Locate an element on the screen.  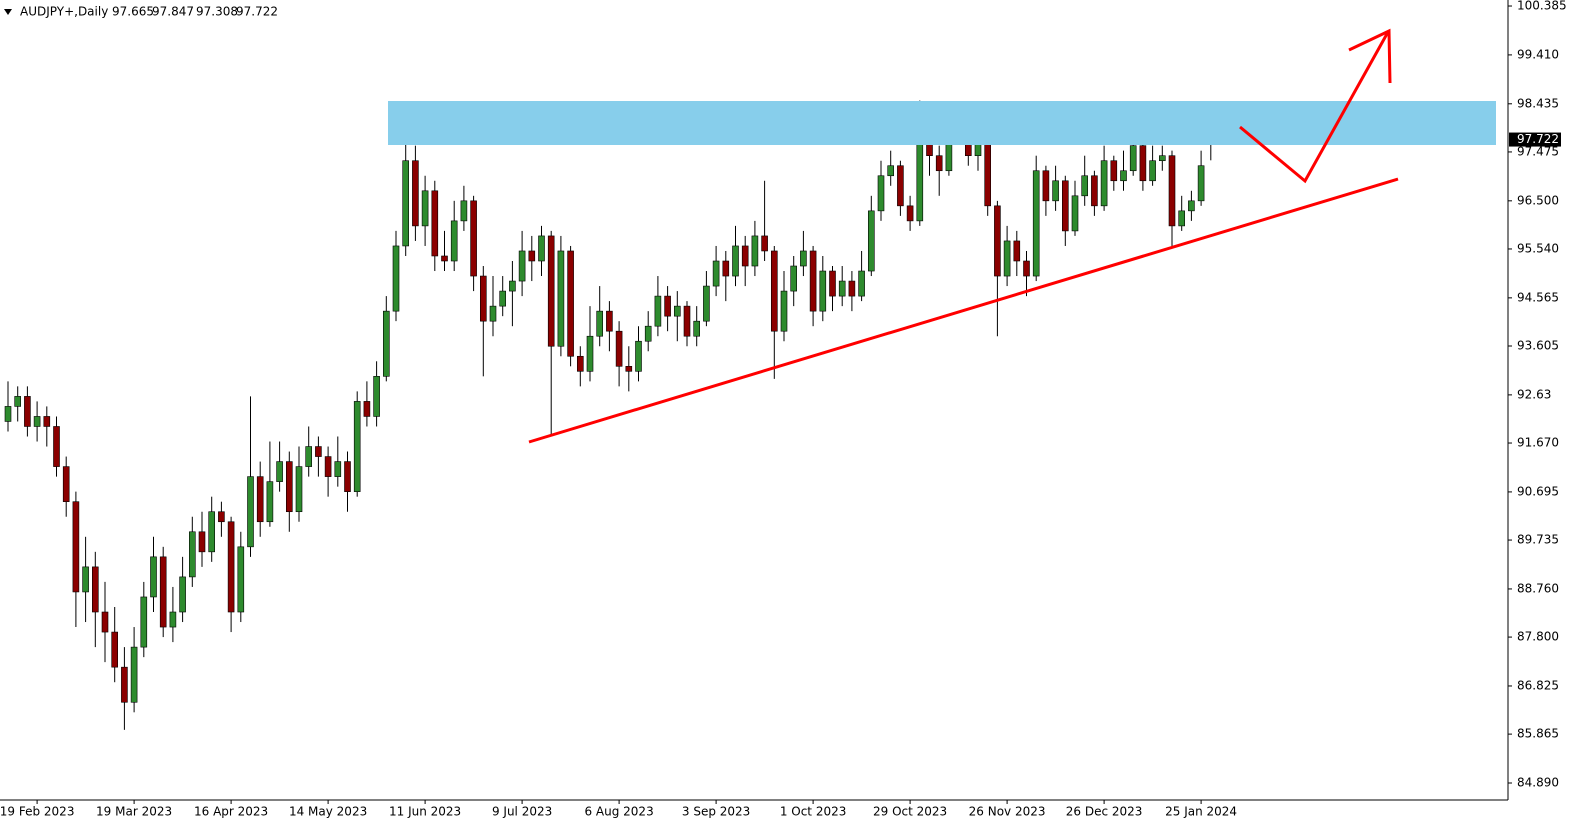
x-tick-label: 19 Mar 2023 is located at coordinates (134, 812).